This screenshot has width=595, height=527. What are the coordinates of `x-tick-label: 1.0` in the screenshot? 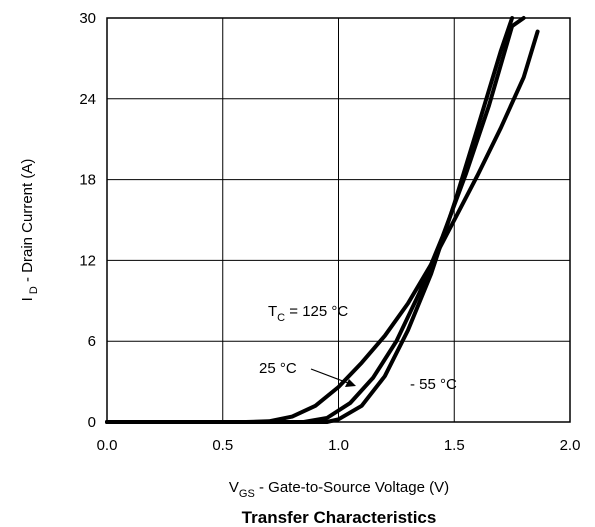 It's located at (338, 445).